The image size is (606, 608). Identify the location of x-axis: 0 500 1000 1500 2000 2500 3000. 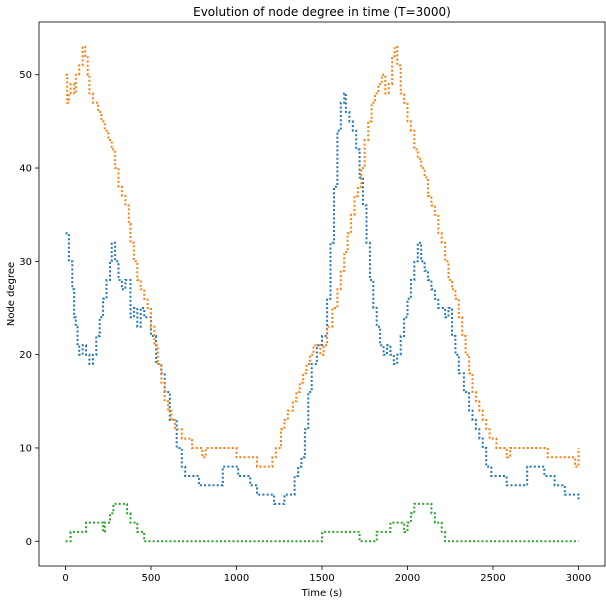
(326, 575).